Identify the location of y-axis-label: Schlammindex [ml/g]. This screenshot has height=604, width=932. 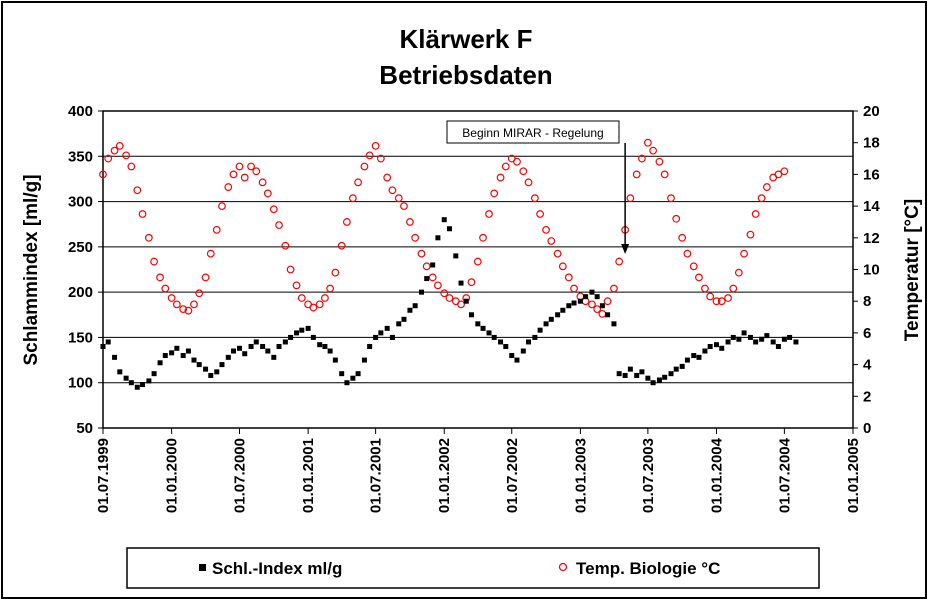
(31, 269).